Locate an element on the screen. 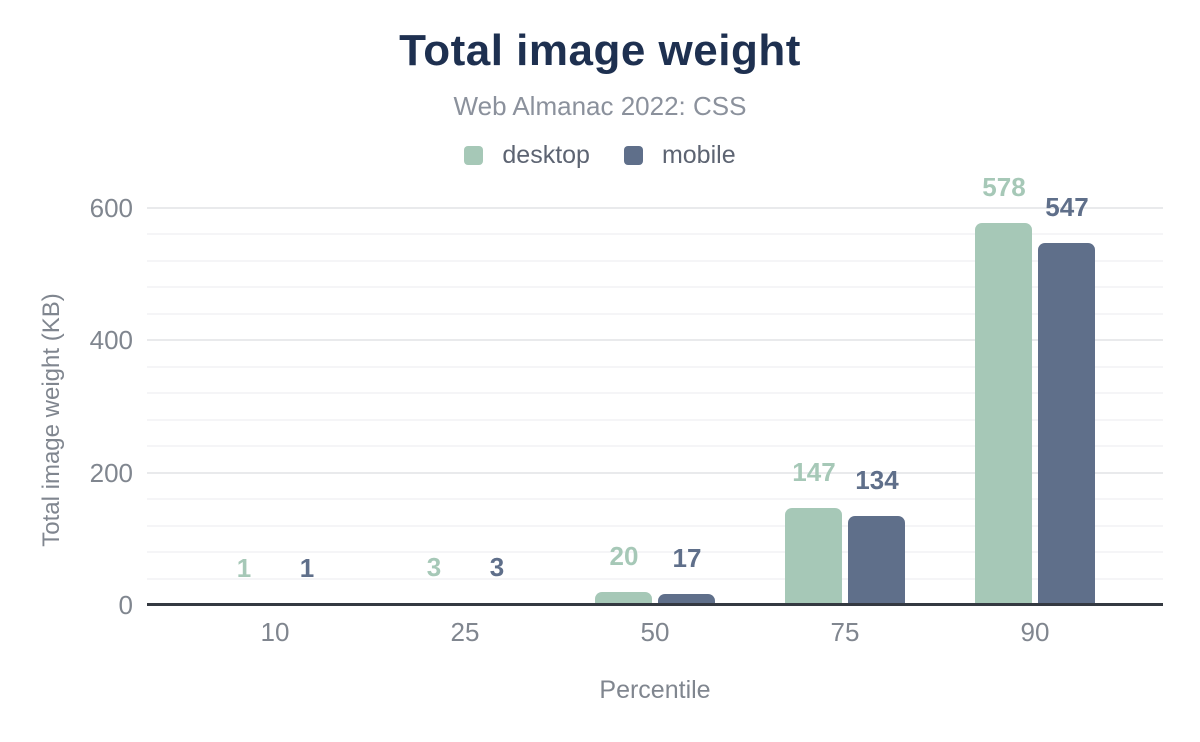  category-band-75: 147 134 is located at coordinates (845, 406).